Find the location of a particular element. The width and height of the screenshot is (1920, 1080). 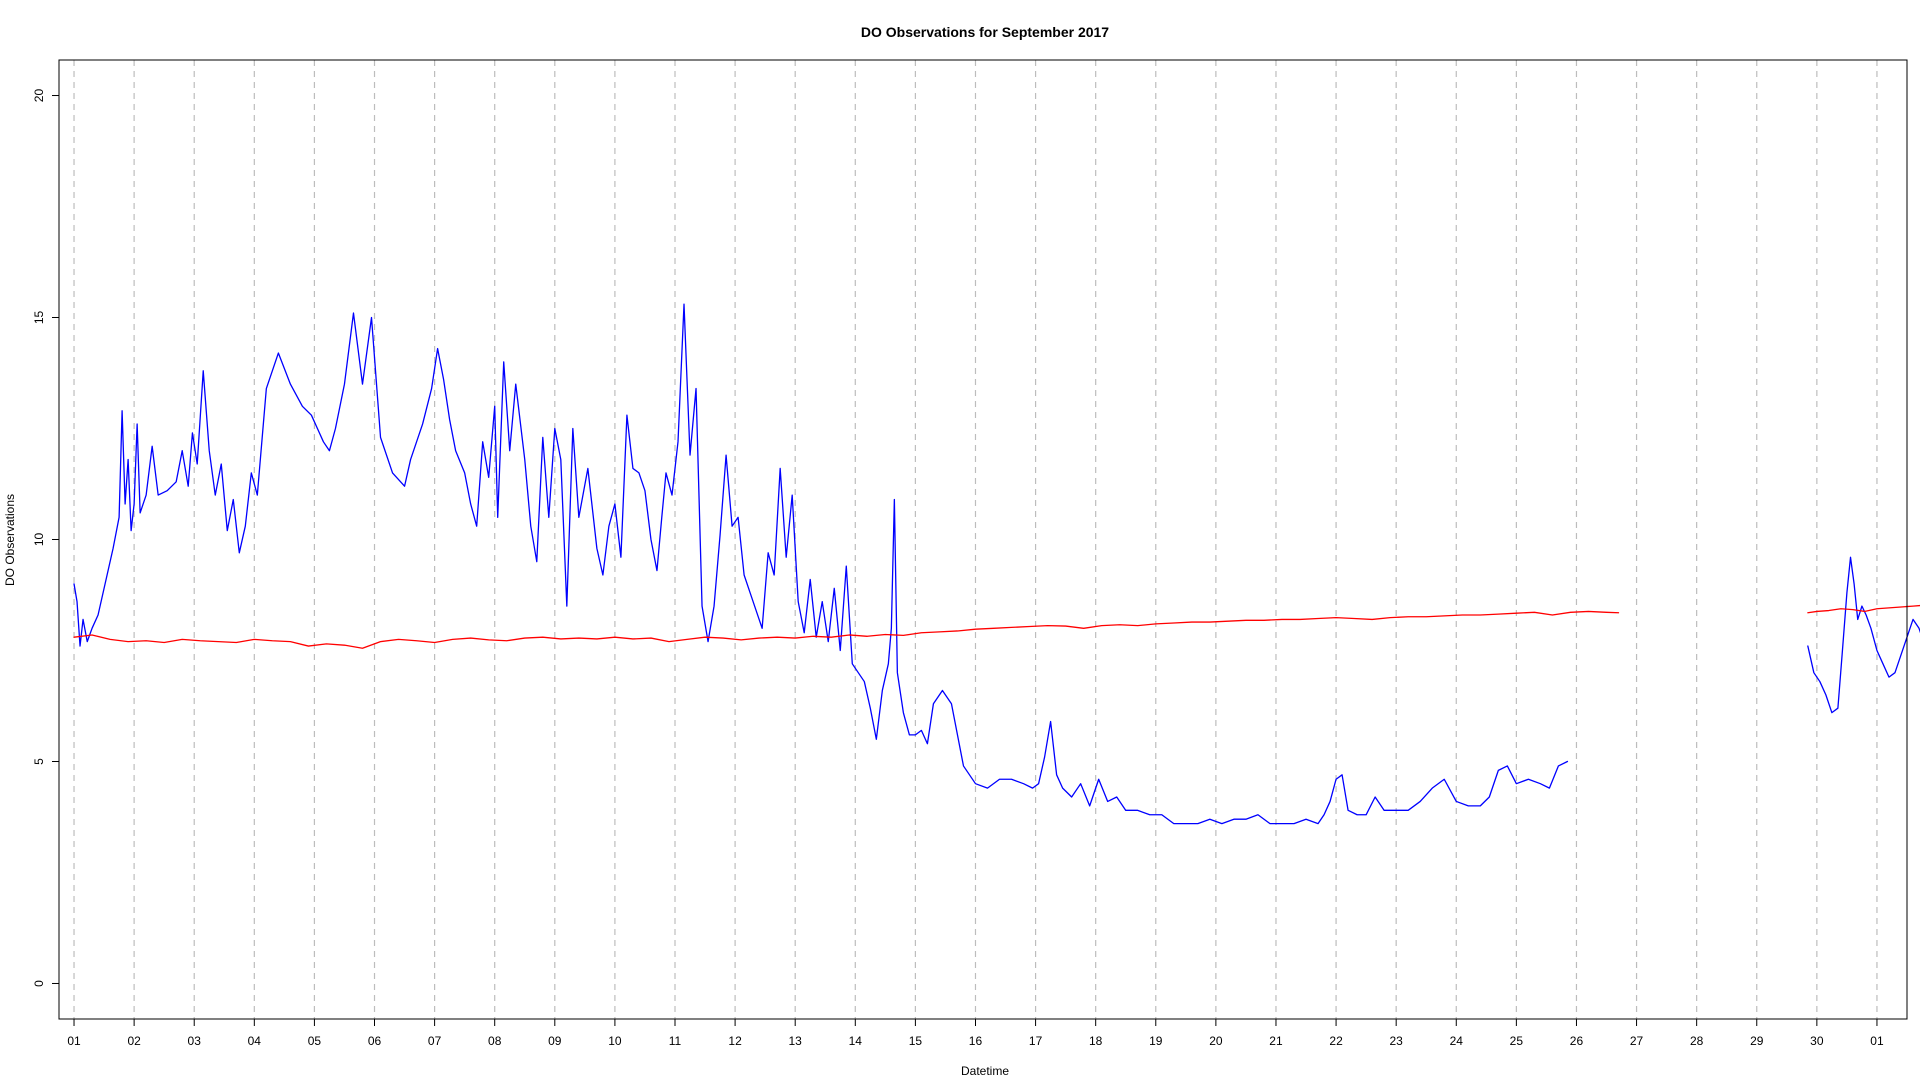

x-tick-label-14: 15 is located at coordinates (916, 1041).